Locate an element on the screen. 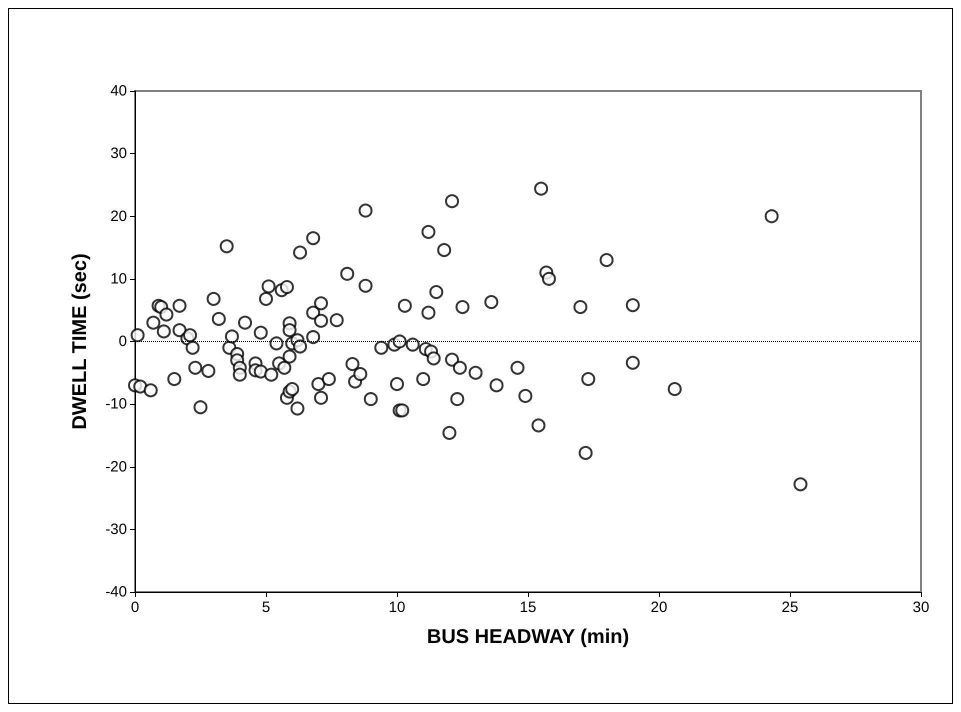 The height and width of the screenshot is (712, 961). x-tick-label: 20 is located at coordinates (659, 607).